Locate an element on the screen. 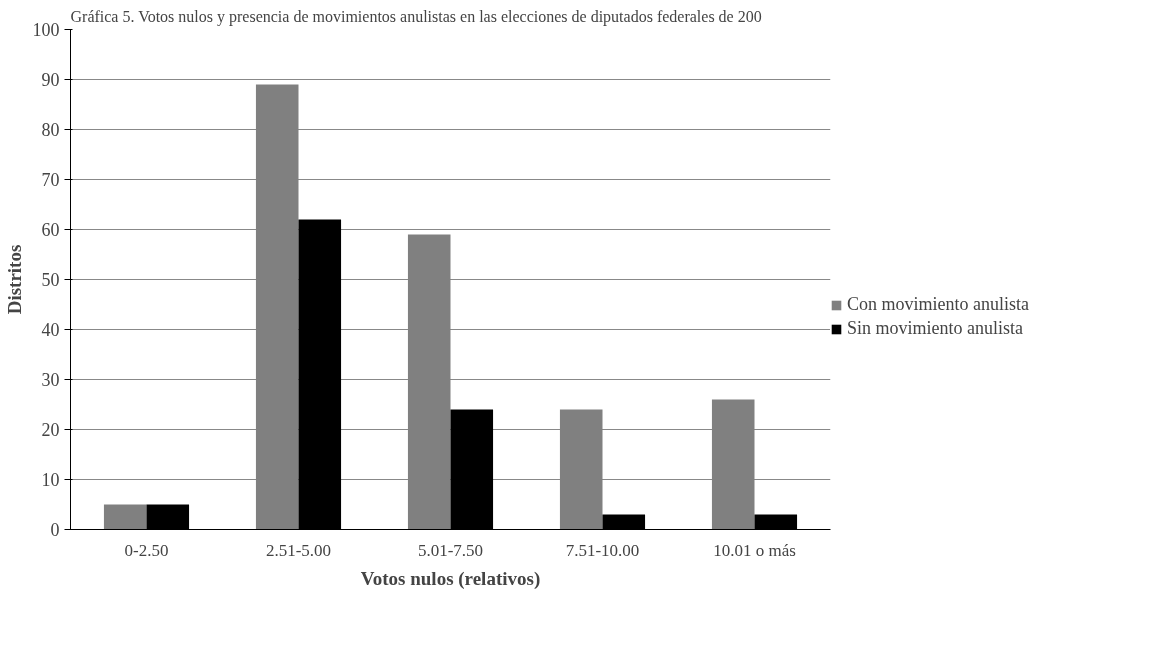  x-tick-label: 7.51-10.00 is located at coordinates (602, 550).